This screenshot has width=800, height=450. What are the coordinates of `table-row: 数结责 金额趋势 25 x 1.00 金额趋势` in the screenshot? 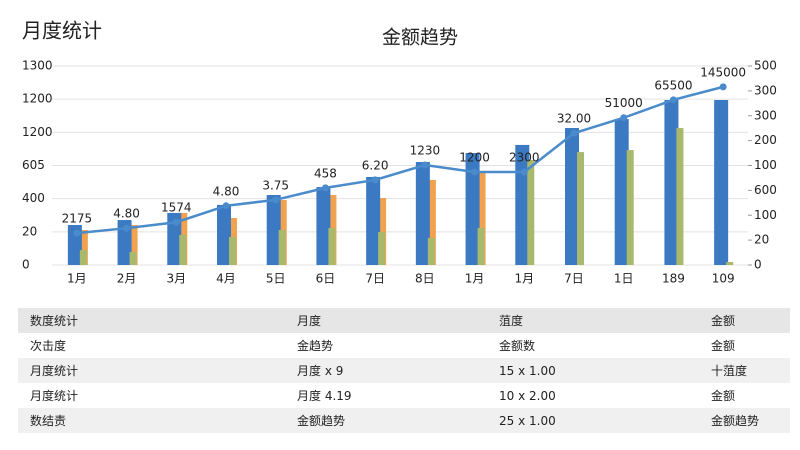 It's located at (404, 420).